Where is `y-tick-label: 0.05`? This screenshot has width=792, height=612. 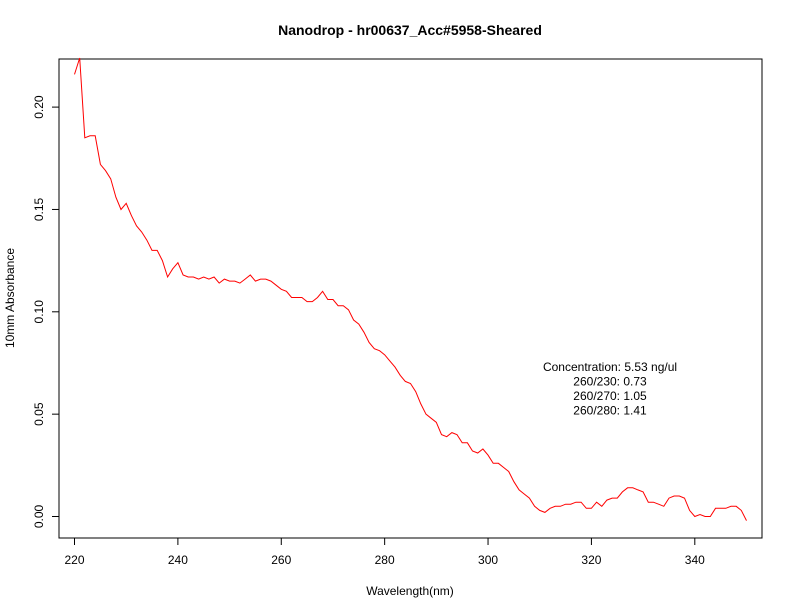 y-tick-label: 0.05 is located at coordinates (39, 414).